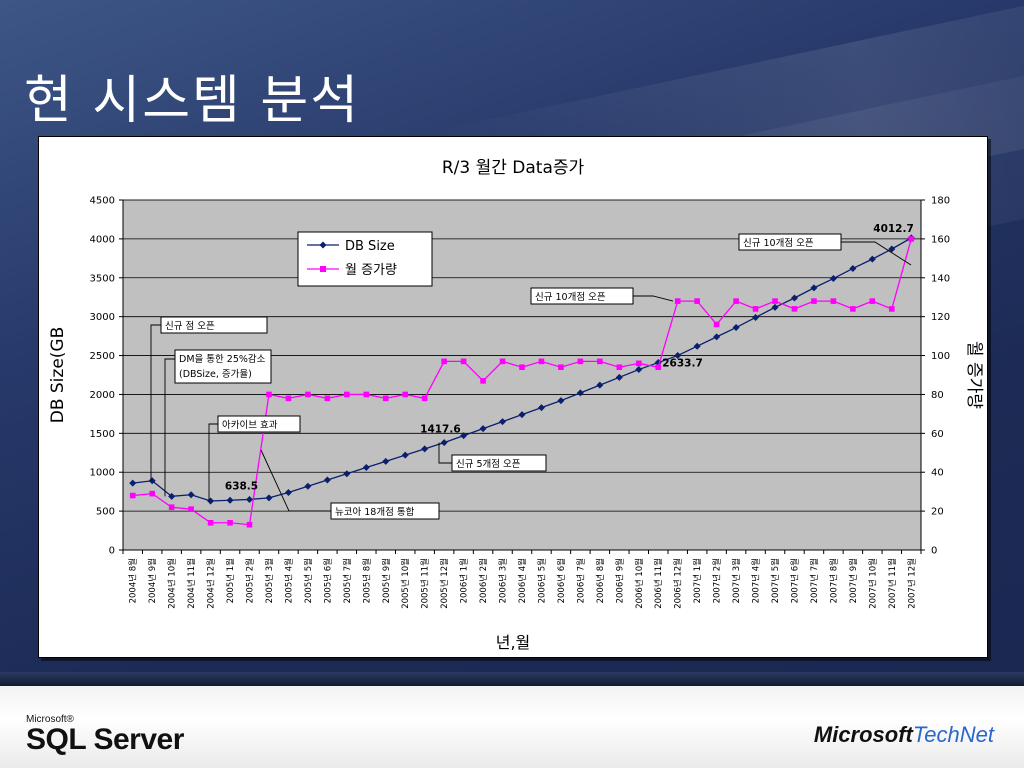 The image size is (1024, 768). Describe the element at coordinates (794, 580) in the screenshot. I see `x-tick-label: 2007년 6월` at that location.